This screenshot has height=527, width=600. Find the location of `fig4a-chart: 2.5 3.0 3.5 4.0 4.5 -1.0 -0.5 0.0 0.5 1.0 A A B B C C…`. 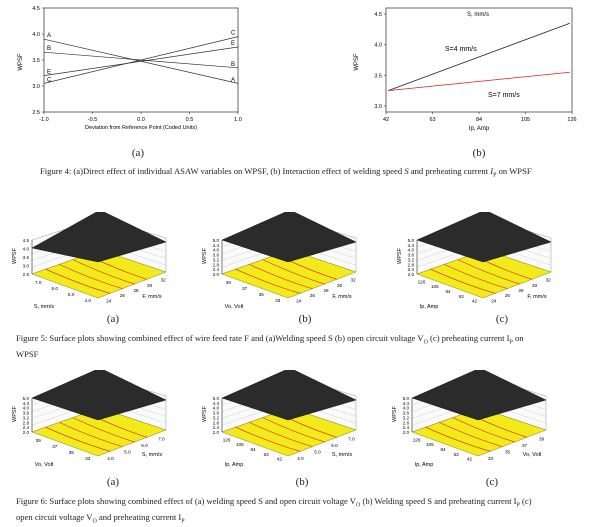

fig4a-chart: 2.5 3.0 3.5 4.0 4.5 -1.0 -0.5 0.0 0.5 1.0 A A B B C C… is located at coordinates (130, 68).